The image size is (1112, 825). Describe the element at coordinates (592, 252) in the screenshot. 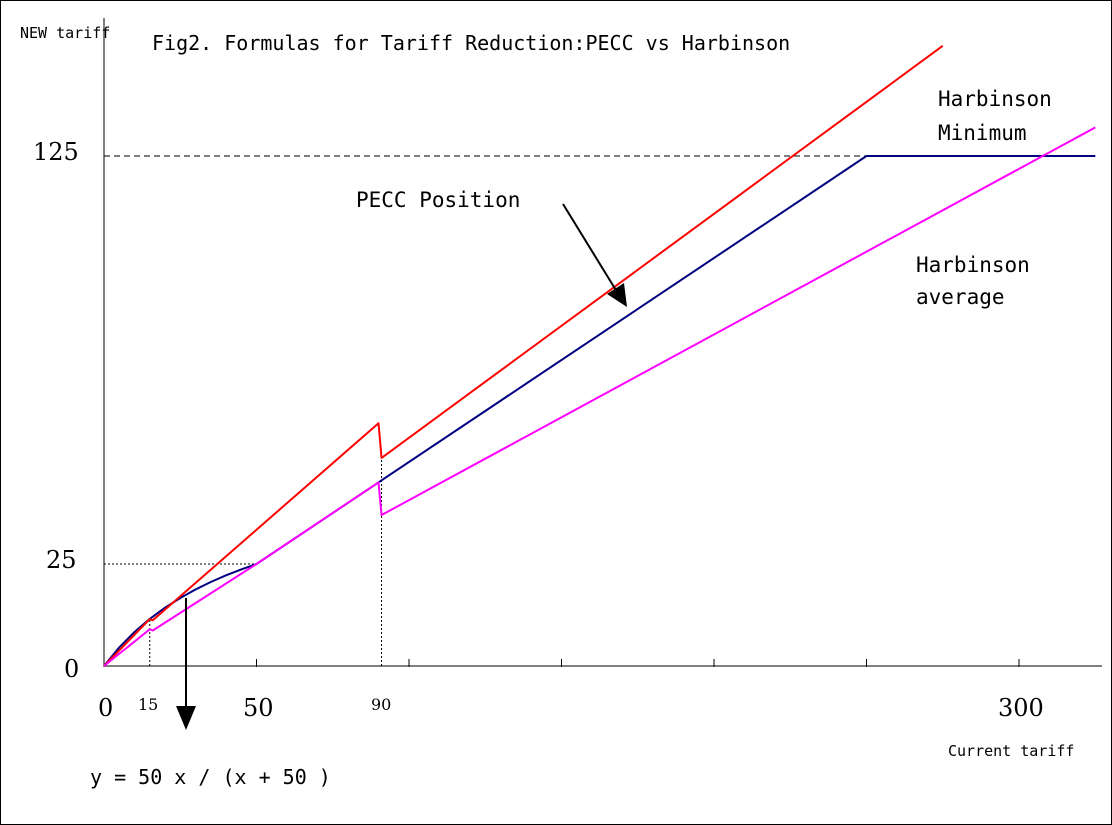

I see `pecc-arrow` at that location.